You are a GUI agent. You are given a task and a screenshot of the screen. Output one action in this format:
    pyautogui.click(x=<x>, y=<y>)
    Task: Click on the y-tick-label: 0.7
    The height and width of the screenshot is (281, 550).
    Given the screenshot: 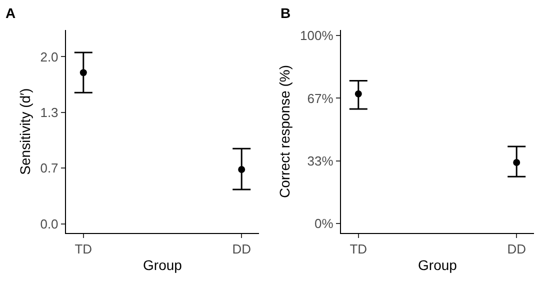 What is the action you would take?
    pyautogui.click(x=49, y=168)
    